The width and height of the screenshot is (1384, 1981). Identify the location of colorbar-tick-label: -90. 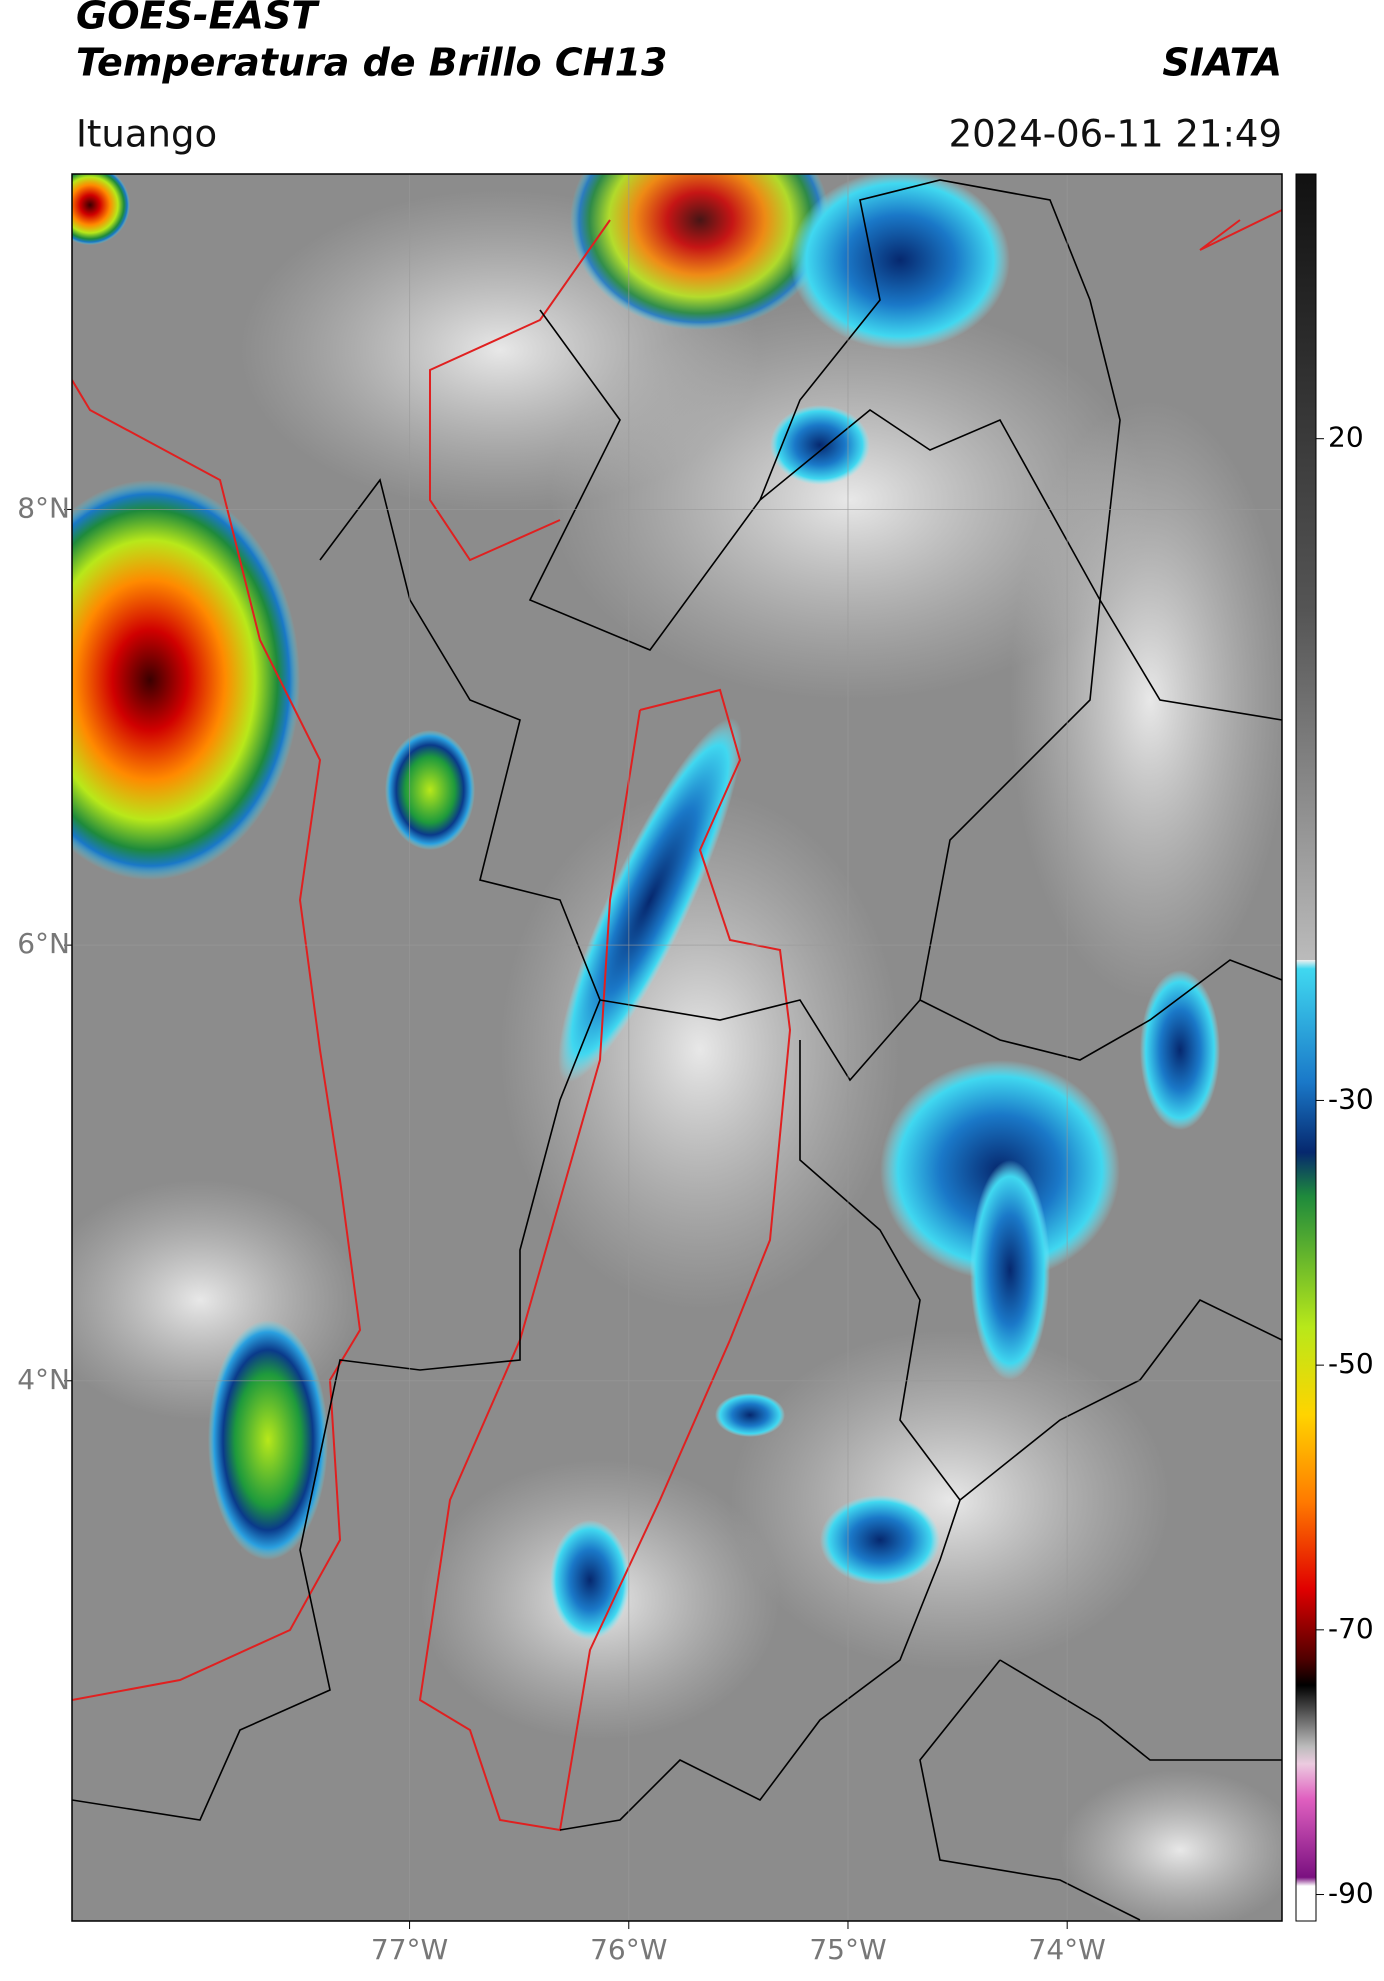
(1351, 1893).